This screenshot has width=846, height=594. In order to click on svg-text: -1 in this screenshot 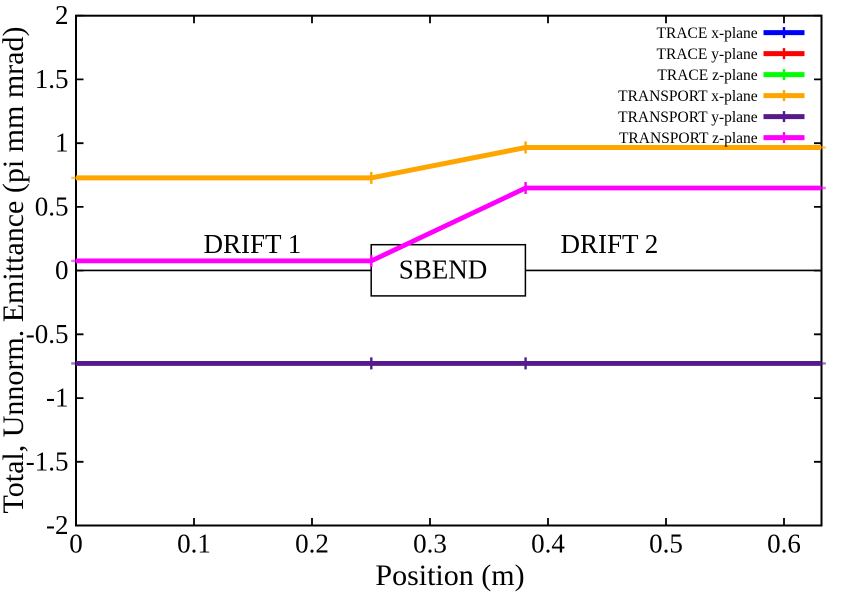, I will do `click(57, 398)`.